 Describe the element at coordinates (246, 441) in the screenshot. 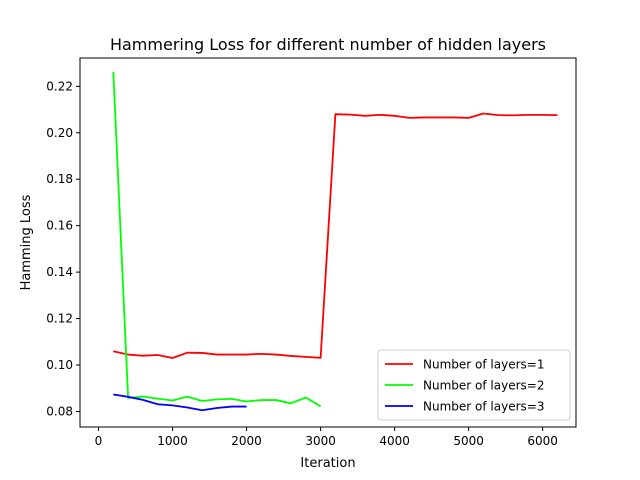

I see `x-tick-label: 2000` at that location.